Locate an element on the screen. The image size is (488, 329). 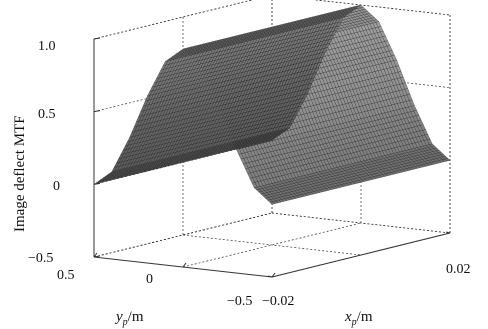
x-tick-label: −0.02 is located at coordinates (278, 301).